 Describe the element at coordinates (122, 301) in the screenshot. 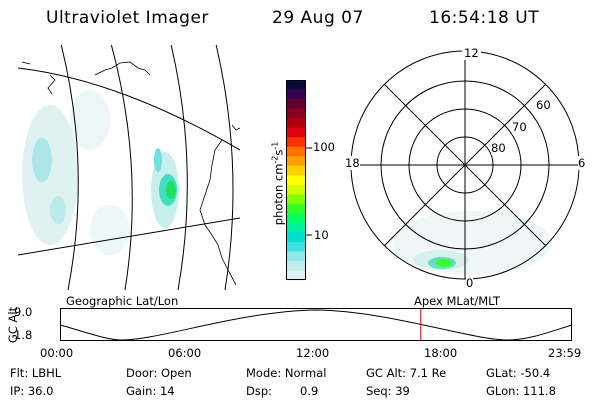

I see `geo-panel-title: Geographic Lat/Lon` at that location.